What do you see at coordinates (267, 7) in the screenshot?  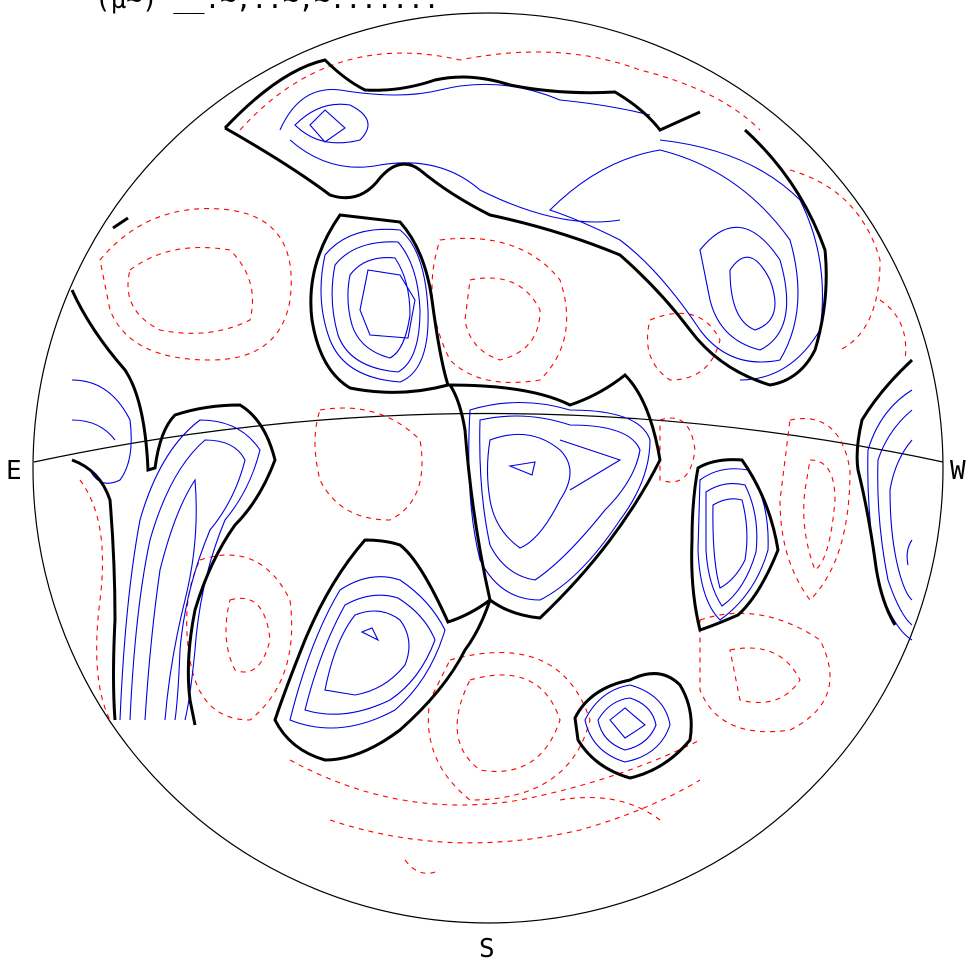 I see `header-fragment: (µ~) __:~,::~,~:::::::` at bounding box center [267, 7].